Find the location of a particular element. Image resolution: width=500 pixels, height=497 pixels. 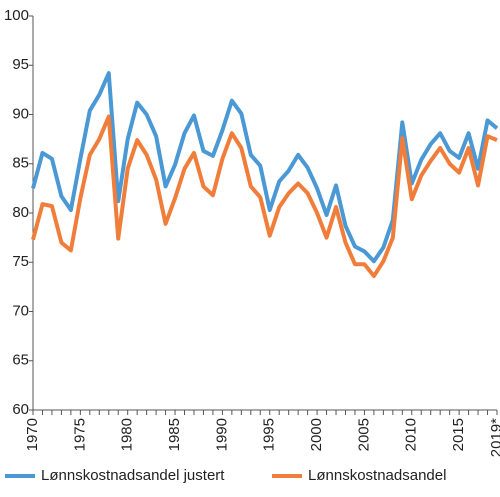

y-tick-label: 70 is located at coordinates (20, 310).